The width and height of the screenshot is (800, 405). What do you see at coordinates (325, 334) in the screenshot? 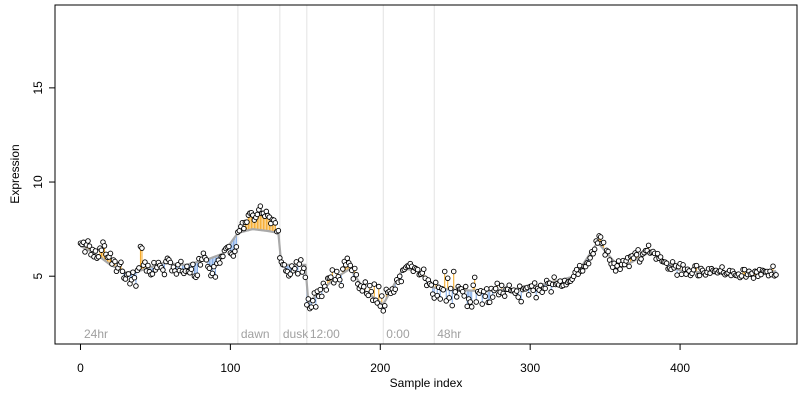
I see `marker-label: 12:00` at bounding box center [325, 334].